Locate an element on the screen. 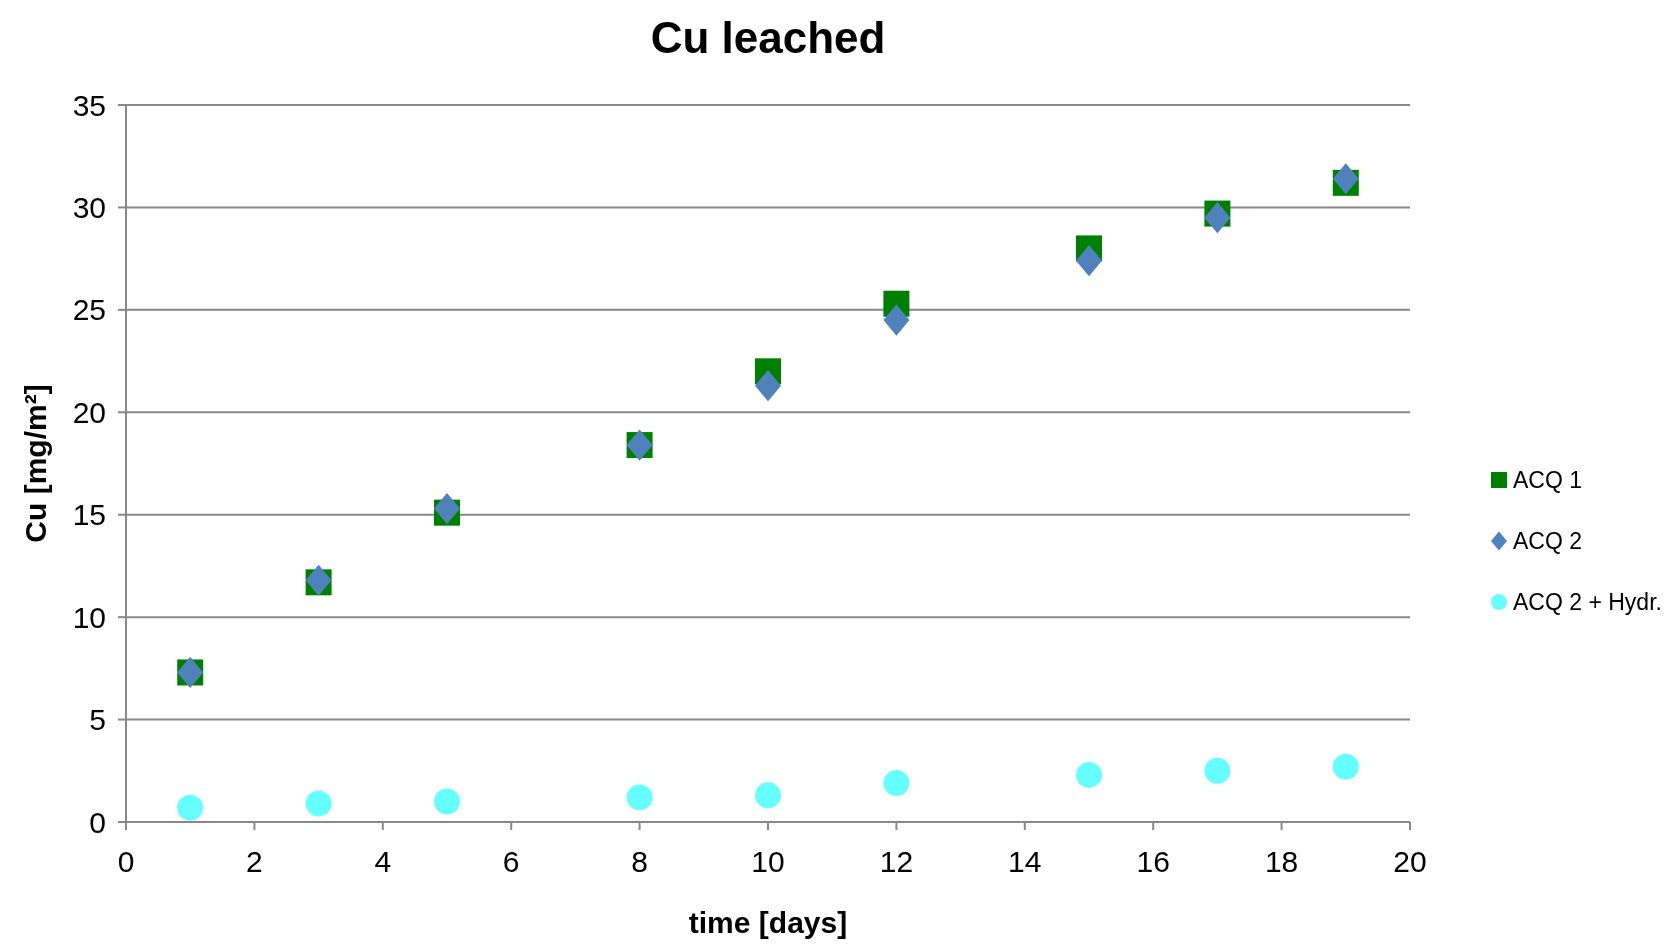  x-tick-label: 2 is located at coordinates (254, 861).